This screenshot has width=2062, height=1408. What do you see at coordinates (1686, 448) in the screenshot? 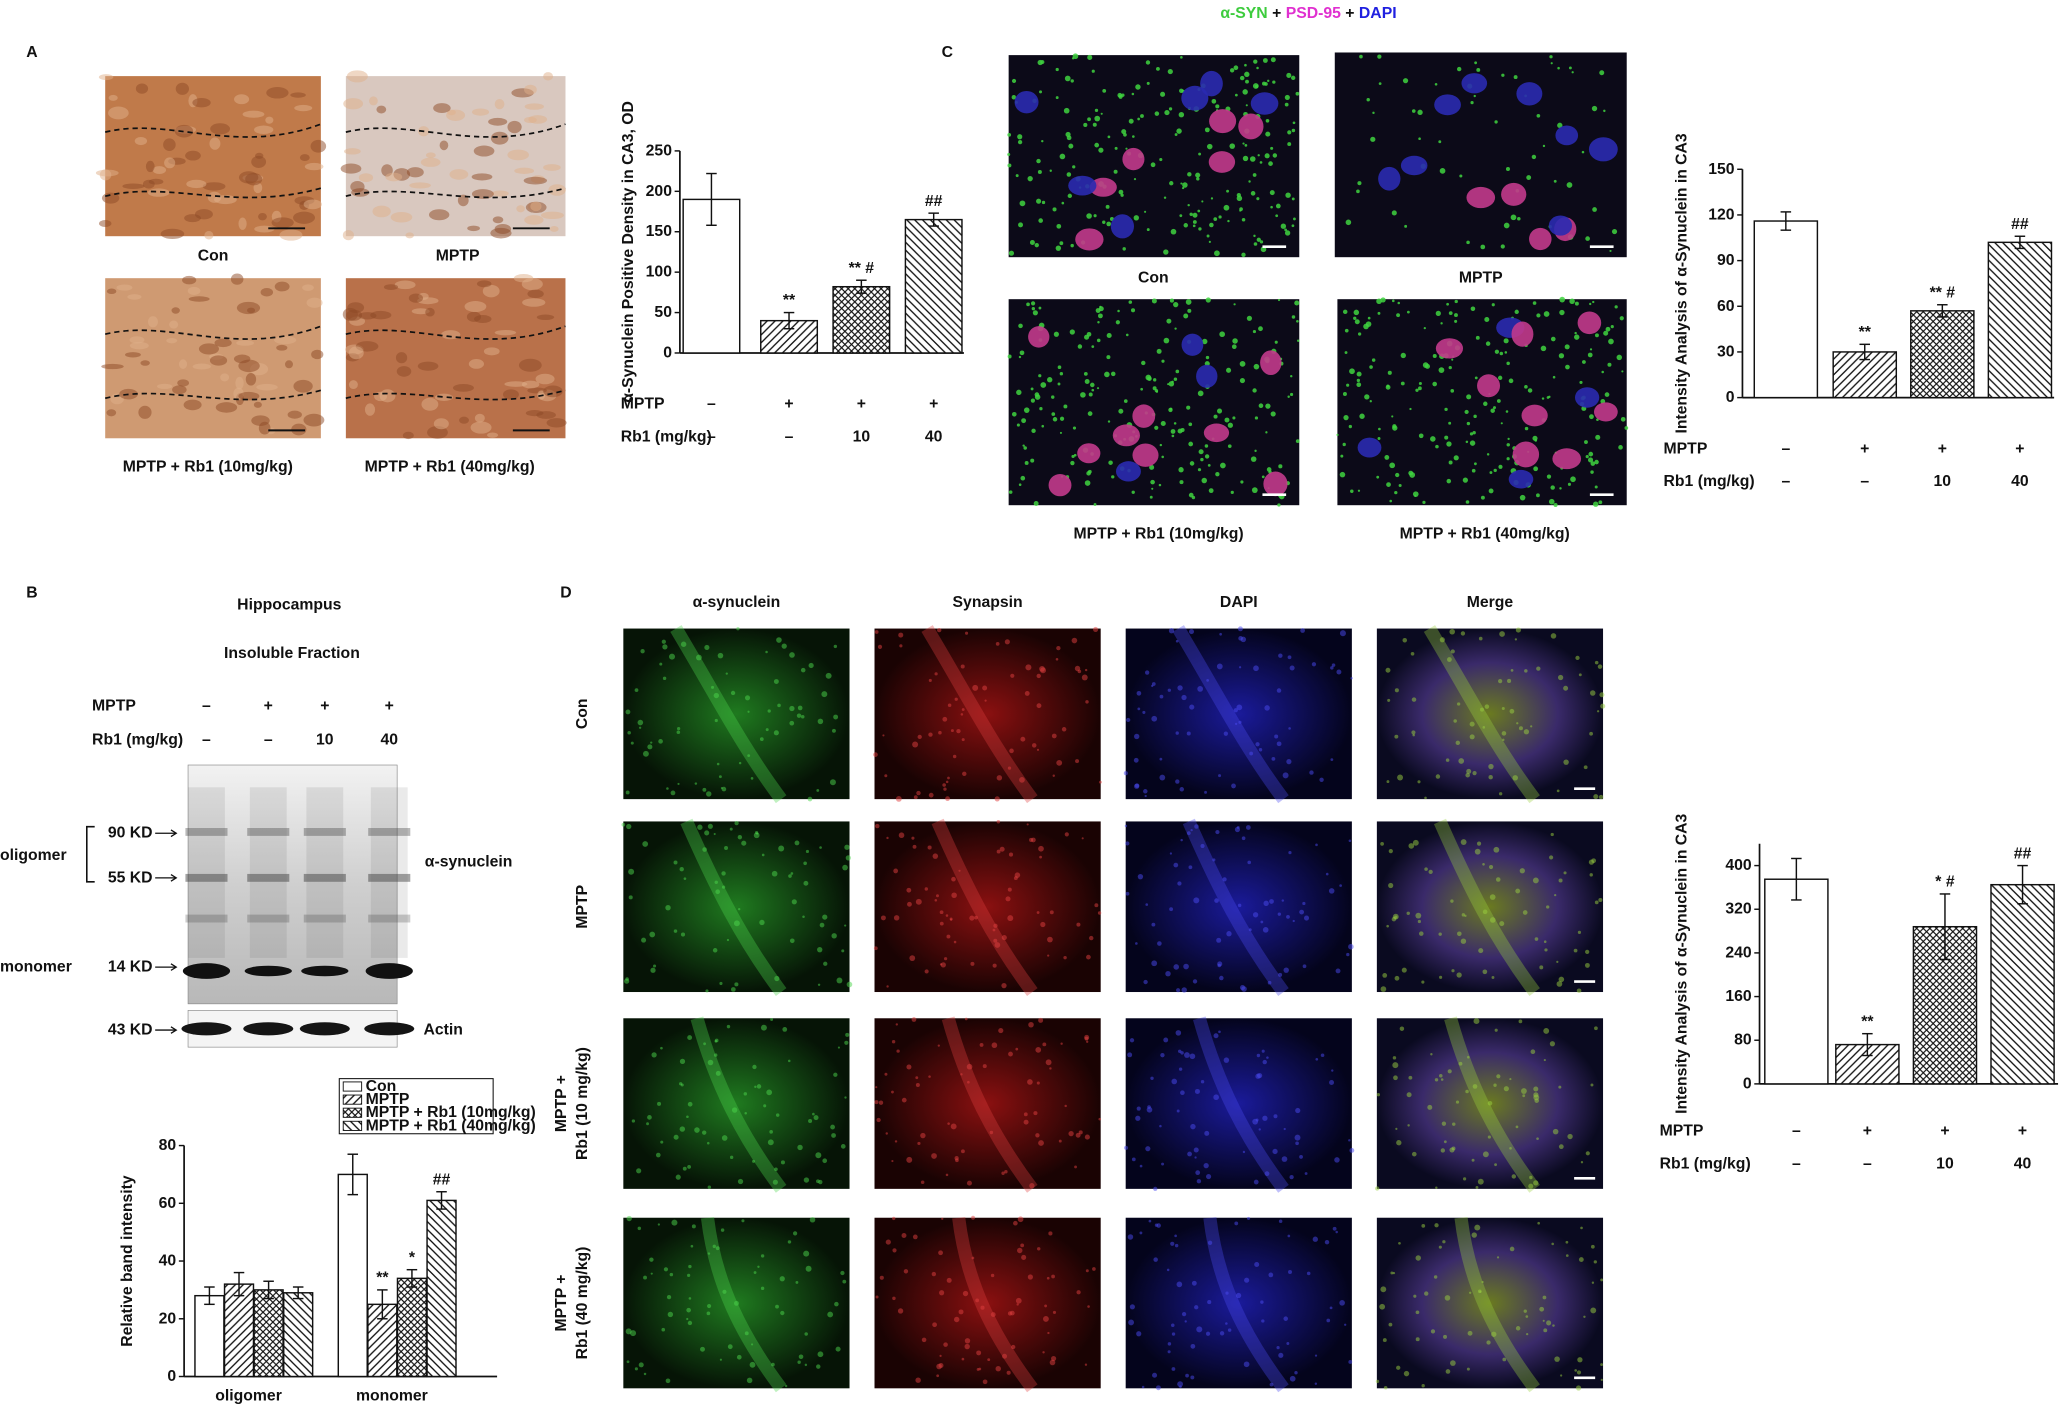
I see `condition-label: MPTP` at bounding box center [1686, 448].